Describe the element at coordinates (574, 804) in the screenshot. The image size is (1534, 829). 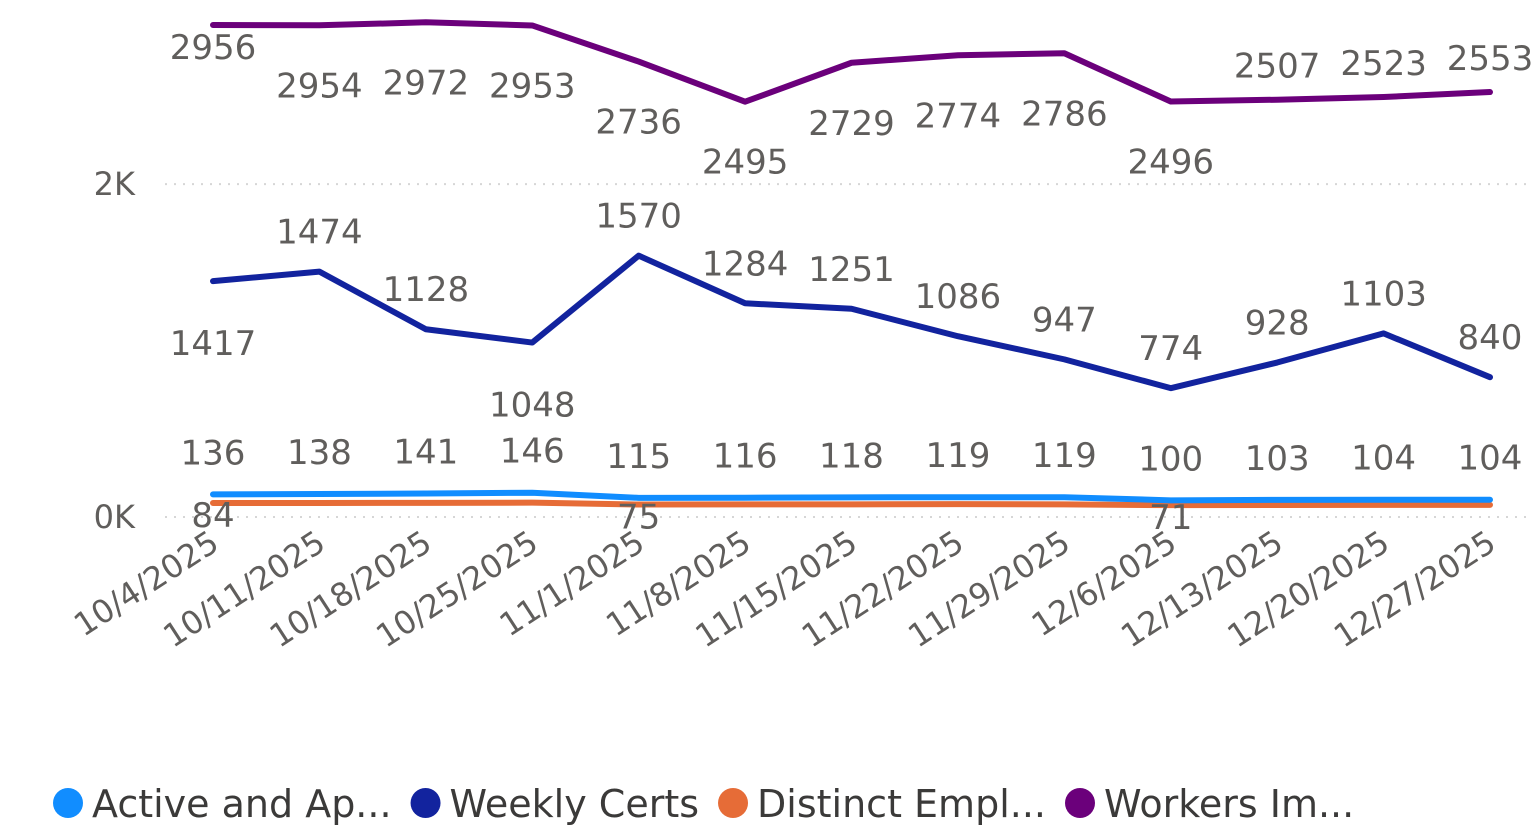
I see `legend-label: Weekly Certs` at that location.